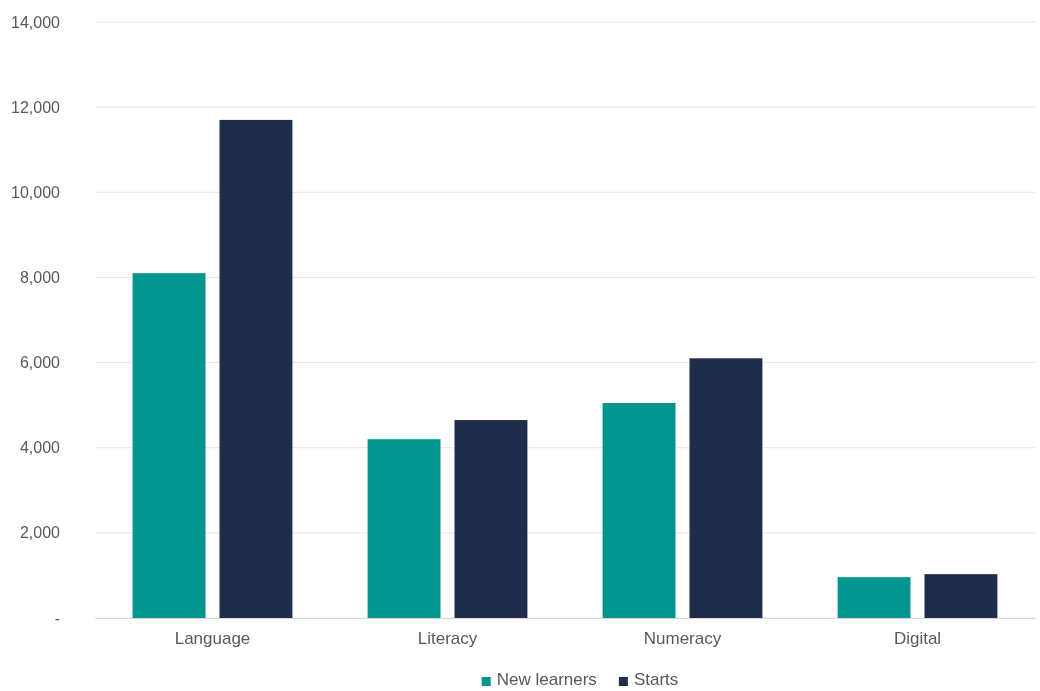 The width and height of the screenshot is (1040, 691). What do you see at coordinates (57, 618) in the screenshot?
I see `y-tick-label: -` at bounding box center [57, 618].